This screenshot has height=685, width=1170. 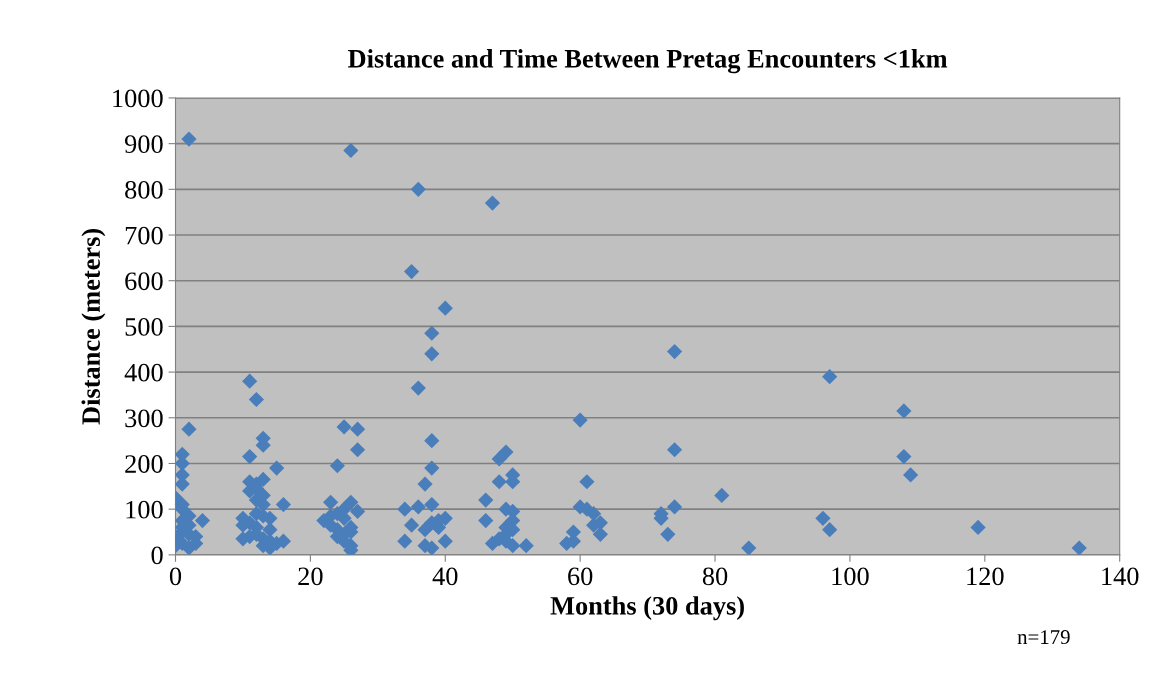 I want to click on x-tick-label: 140, so click(x=1120, y=576).